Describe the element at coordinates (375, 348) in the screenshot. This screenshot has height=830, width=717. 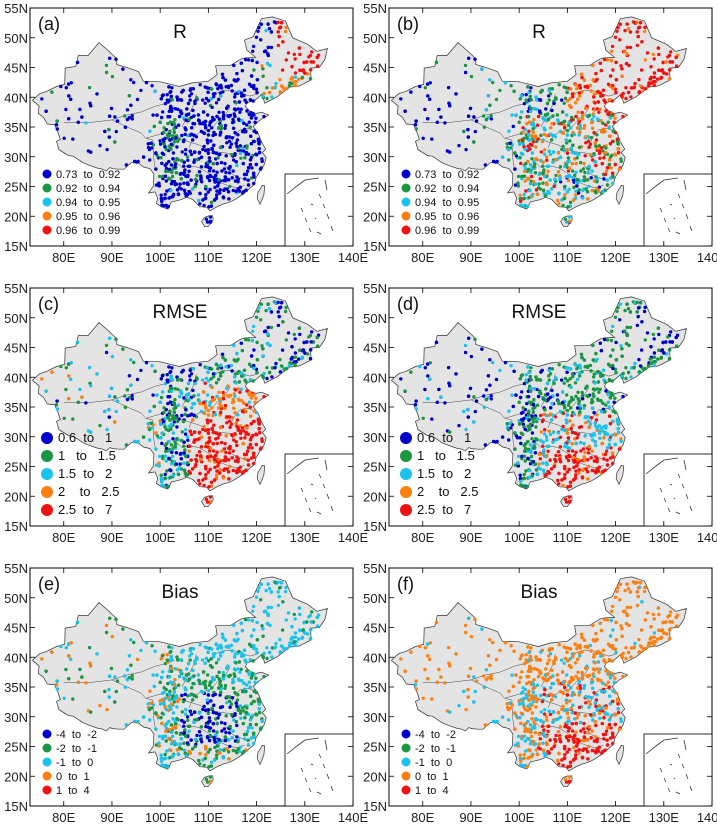
I see `lat-tick-label: 45N` at that location.